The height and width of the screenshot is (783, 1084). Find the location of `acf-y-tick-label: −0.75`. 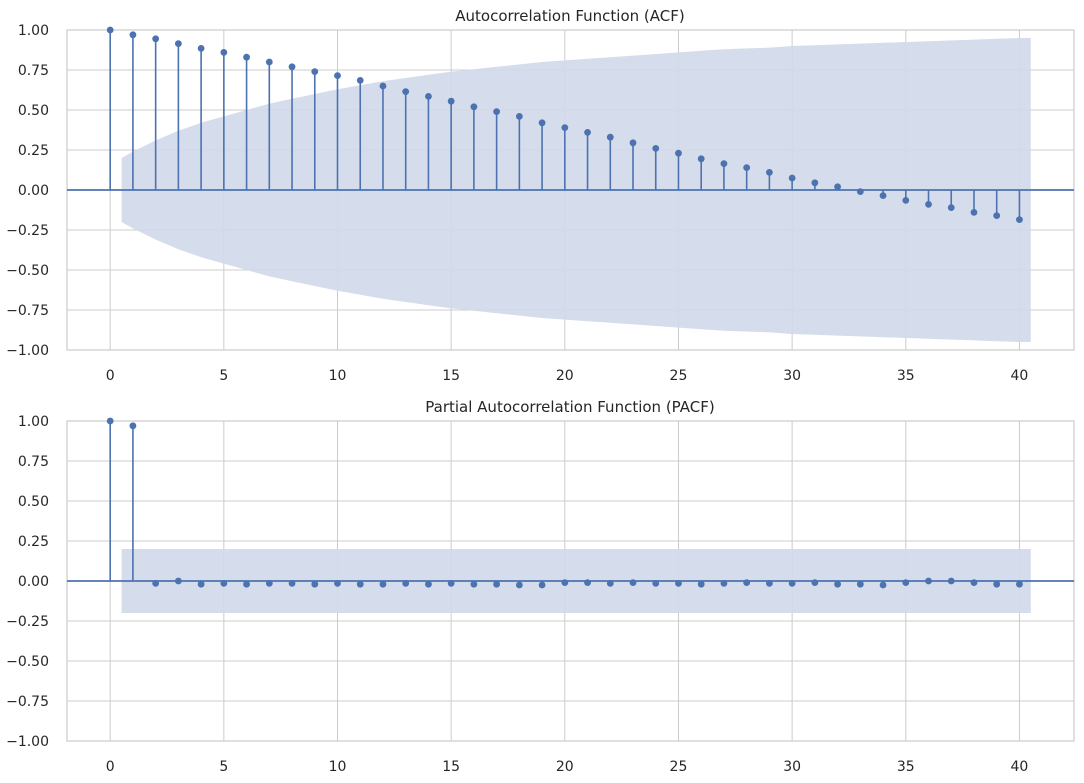

acf-y-tick-label: −0.75 is located at coordinates (27, 311).